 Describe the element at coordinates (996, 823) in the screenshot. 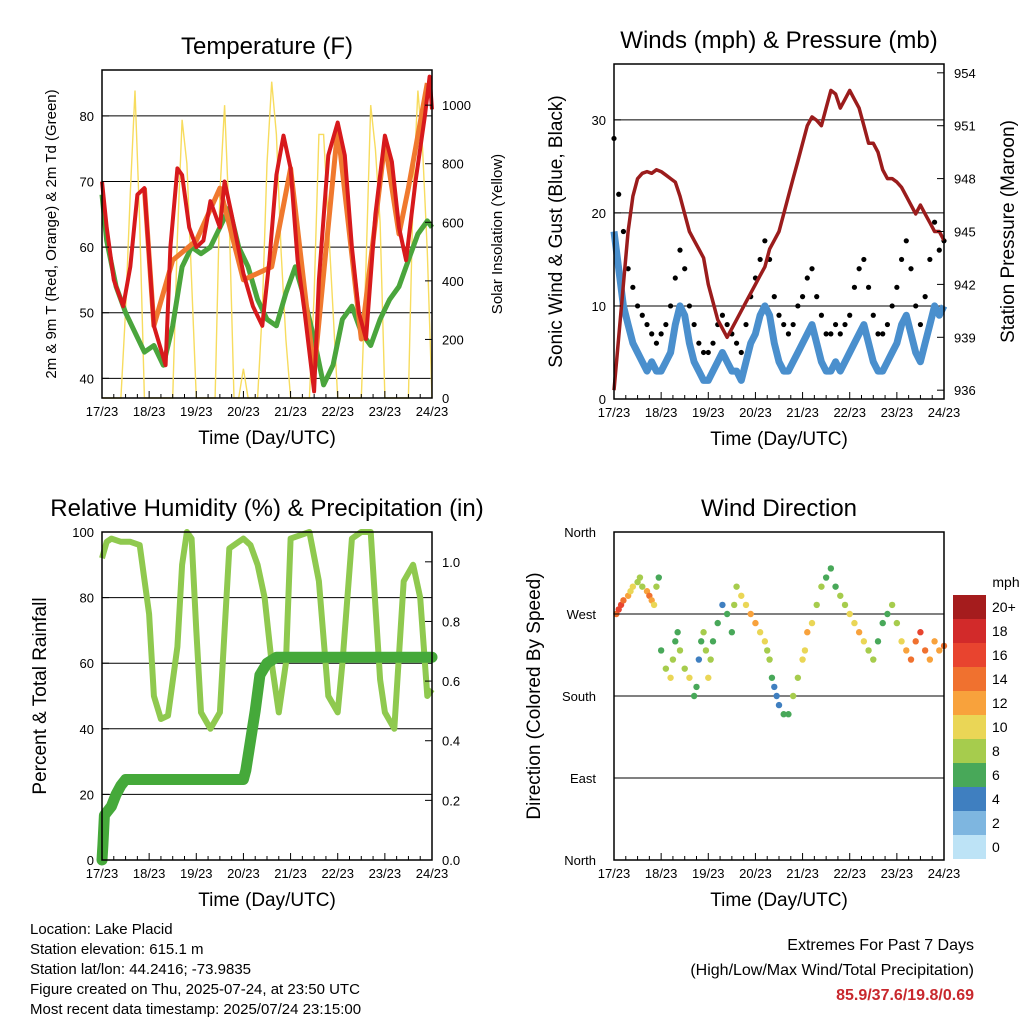

I see `legend-label: 2` at that location.